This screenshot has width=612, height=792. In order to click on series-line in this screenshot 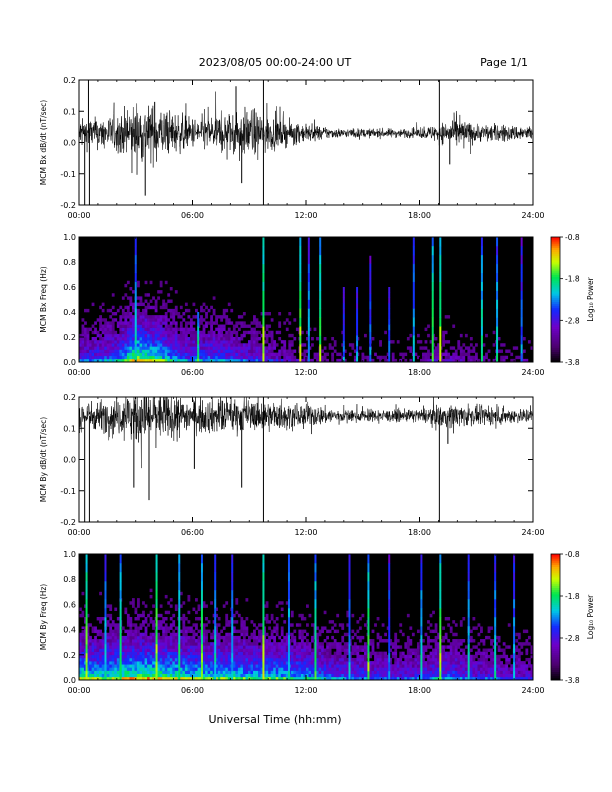, I will do `click(306, 133)`.